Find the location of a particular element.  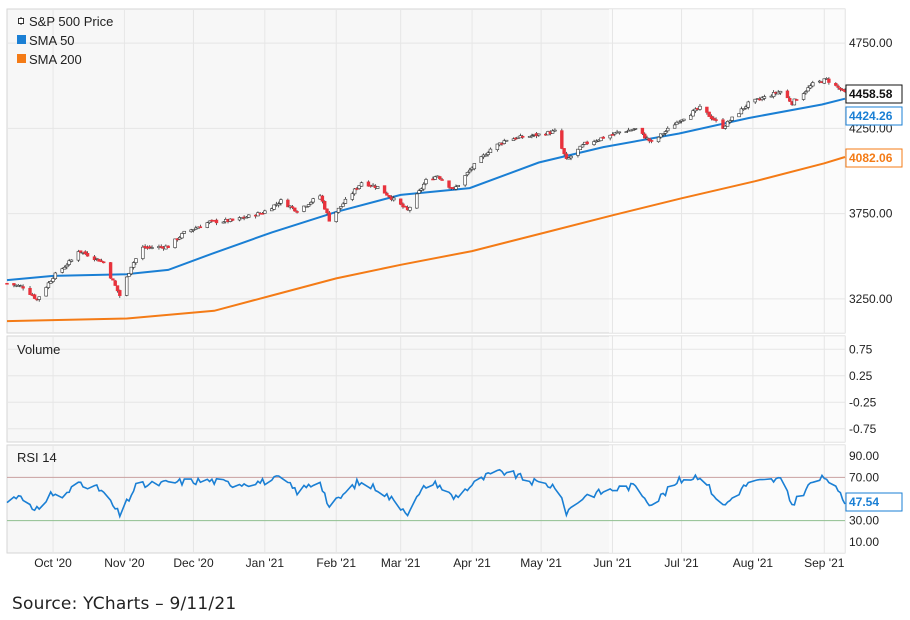

legend-item-price: S&P 500 Price is located at coordinates (66, 21).